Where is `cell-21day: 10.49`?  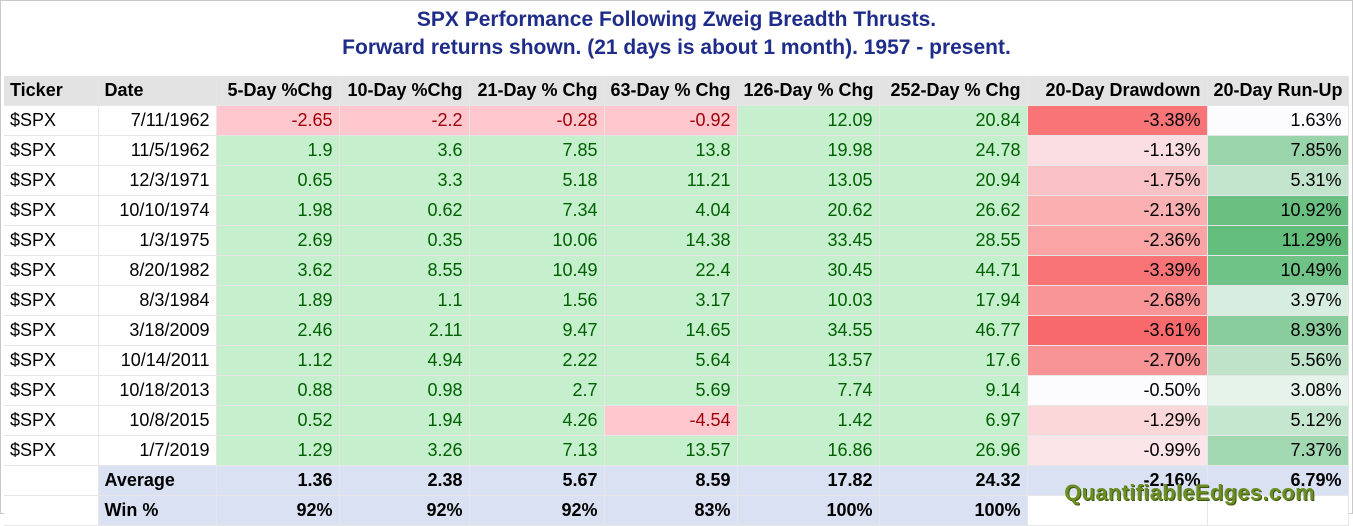 cell-21day: 10.49 is located at coordinates (537, 270).